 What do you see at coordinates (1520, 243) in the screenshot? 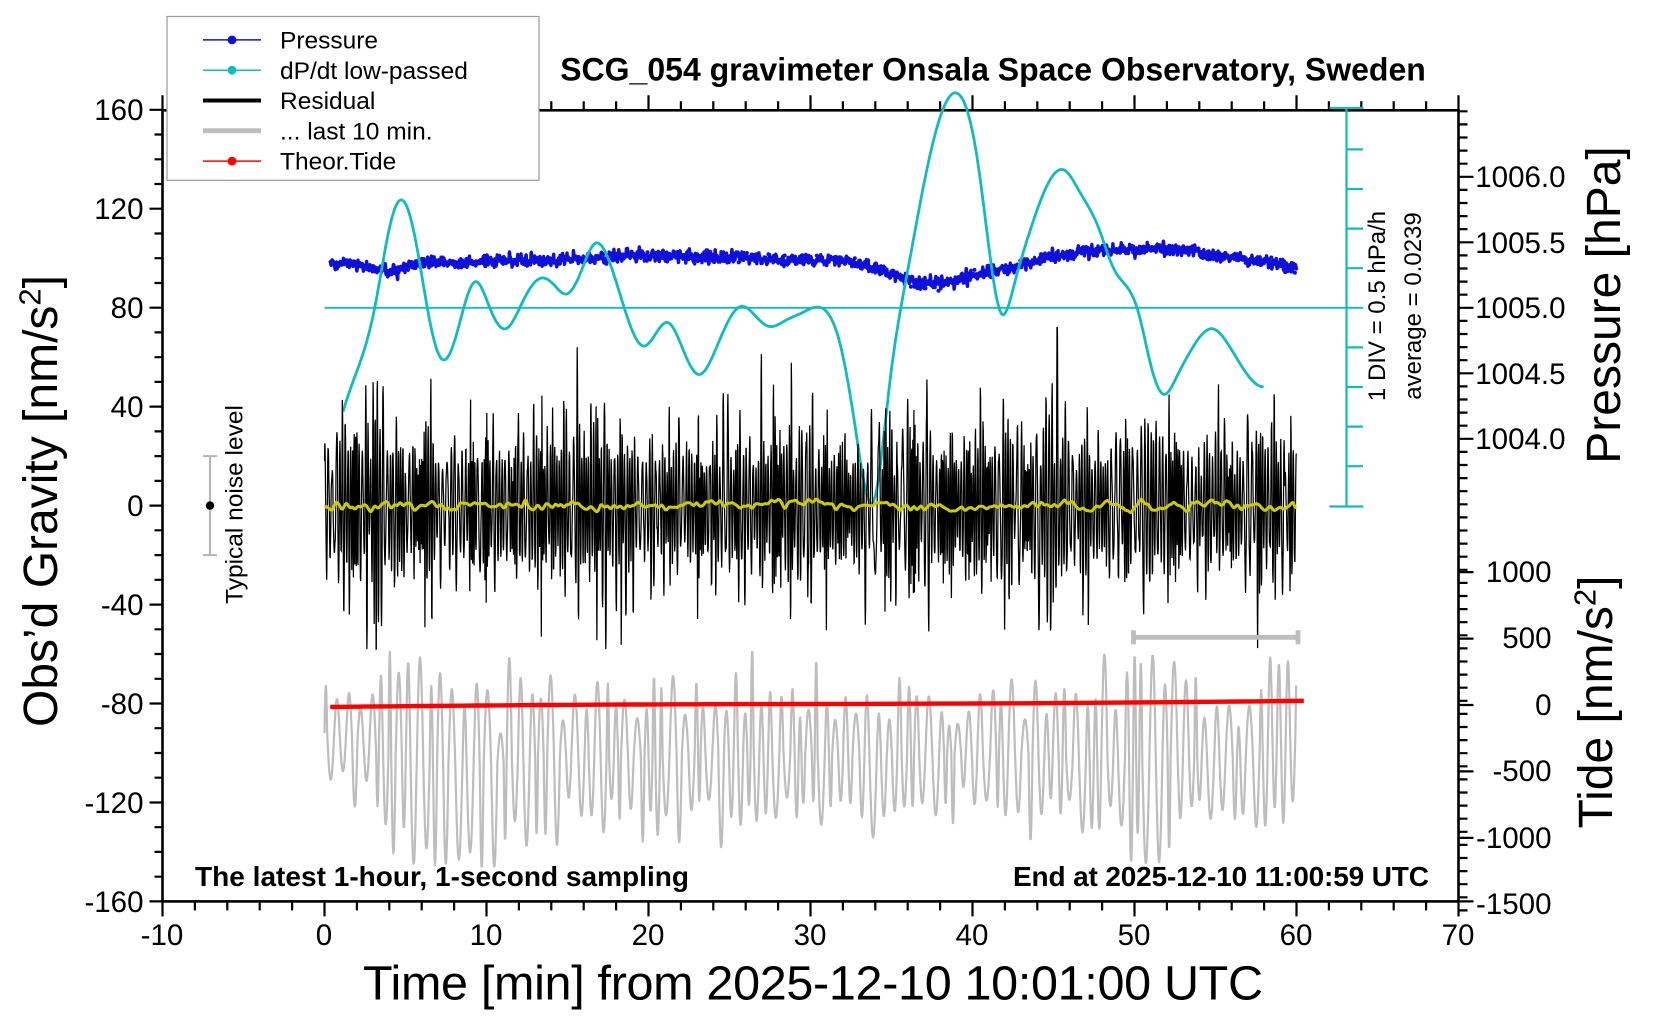
I see `svg-text: 1005.5` at bounding box center [1520, 243].